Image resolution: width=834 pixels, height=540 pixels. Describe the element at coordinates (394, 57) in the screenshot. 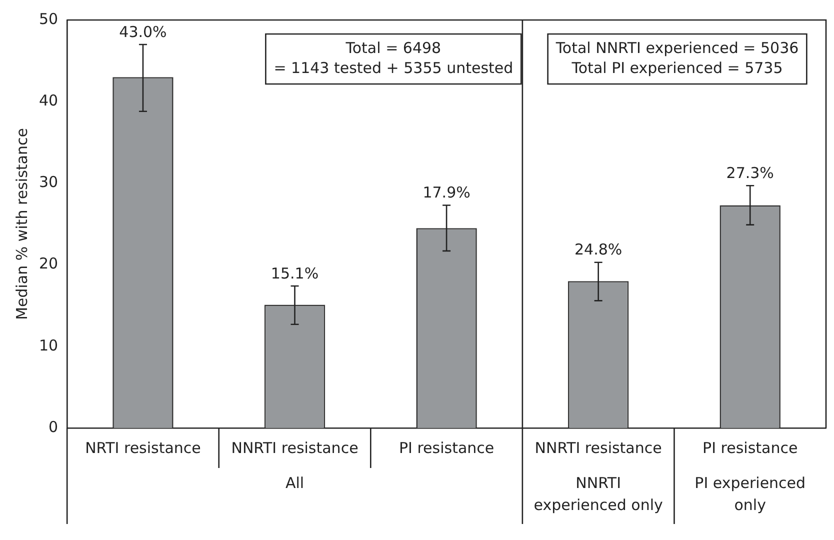

I see `annotation: Total = 6498 = 1143 tested + 5355 untested` at that location.